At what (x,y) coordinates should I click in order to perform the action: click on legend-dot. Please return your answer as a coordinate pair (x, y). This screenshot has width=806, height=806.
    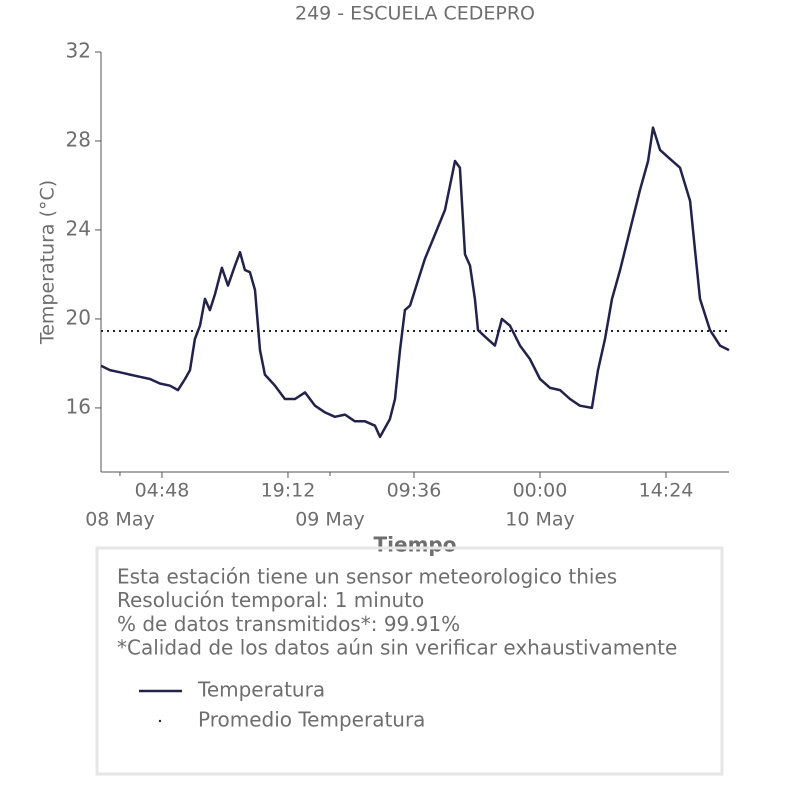
    Looking at the image, I should click on (160, 721).